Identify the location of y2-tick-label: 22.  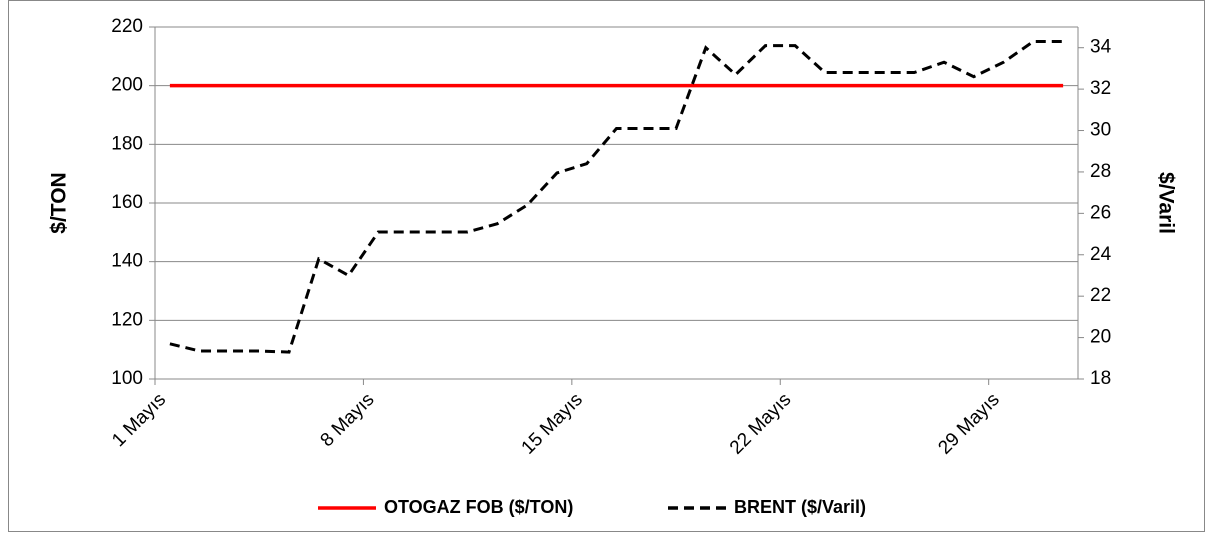
(1100, 295).